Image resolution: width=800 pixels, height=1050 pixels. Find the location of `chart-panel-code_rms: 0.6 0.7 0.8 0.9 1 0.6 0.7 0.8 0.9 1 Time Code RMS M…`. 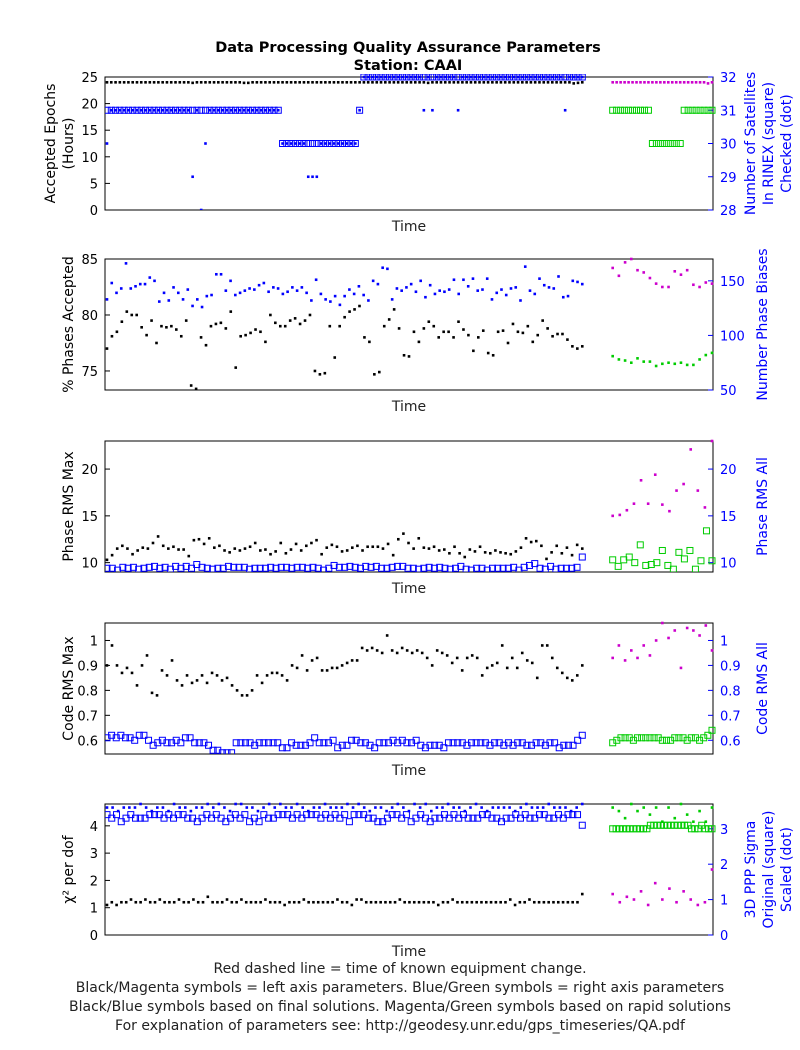

chart-panel-code_rms: 0.6 0.7 0.8 0.9 1 0.6 0.7 0.8 0.9 1 Time Code RMS M… is located at coordinates (416, 700).